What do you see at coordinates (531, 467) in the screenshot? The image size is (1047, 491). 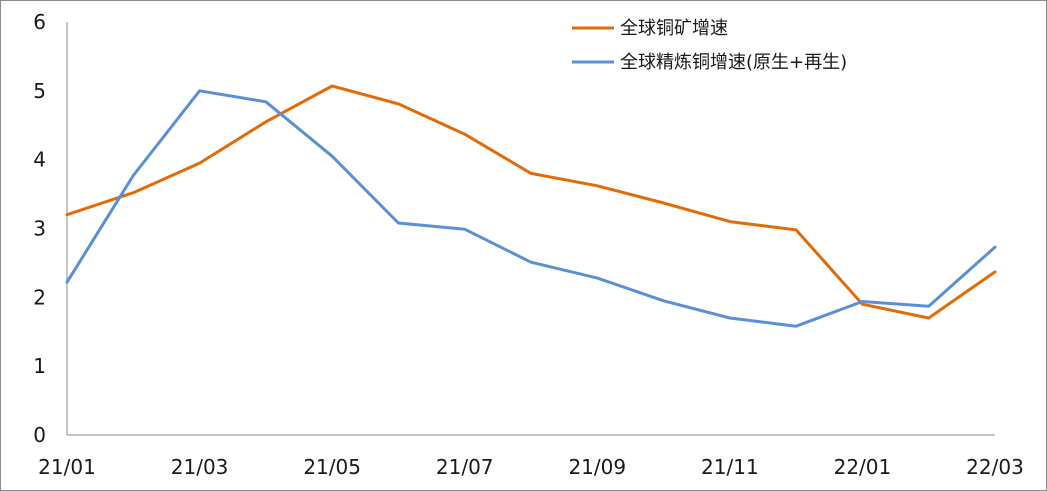 I see `x-tick-labels: 21/01 21/03 21/05 21/07 21/09 21/11 22/01 22/03` at bounding box center [531, 467].